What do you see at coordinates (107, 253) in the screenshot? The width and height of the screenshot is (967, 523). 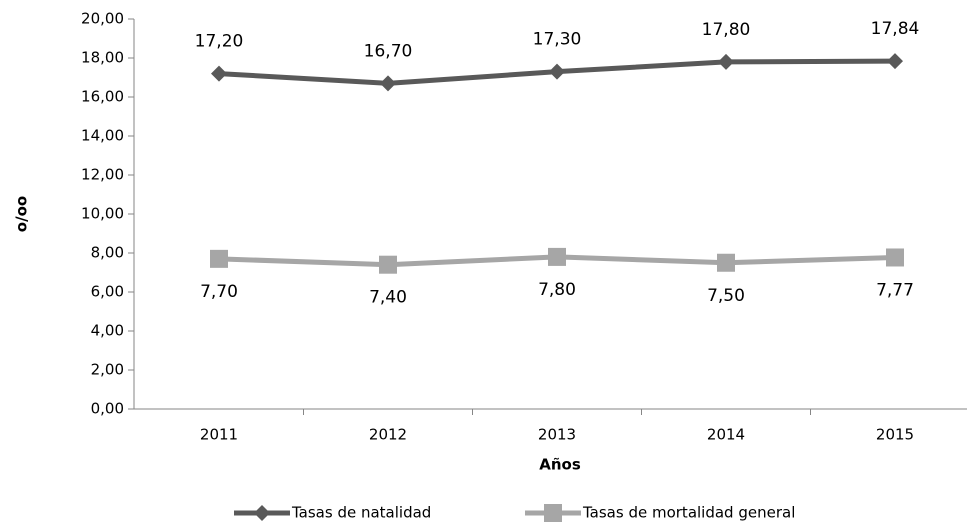 I see `y-tick-label: 8,00` at bounding box center [107, 253].